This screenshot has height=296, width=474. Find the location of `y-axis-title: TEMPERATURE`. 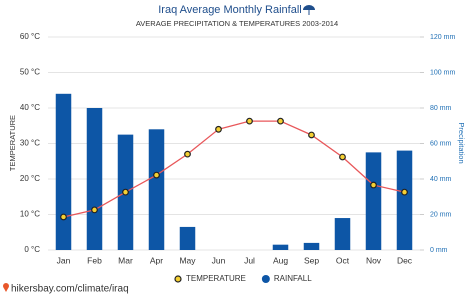

y-axis-title: TEMPERATURE is located at coordinates (12, 143).